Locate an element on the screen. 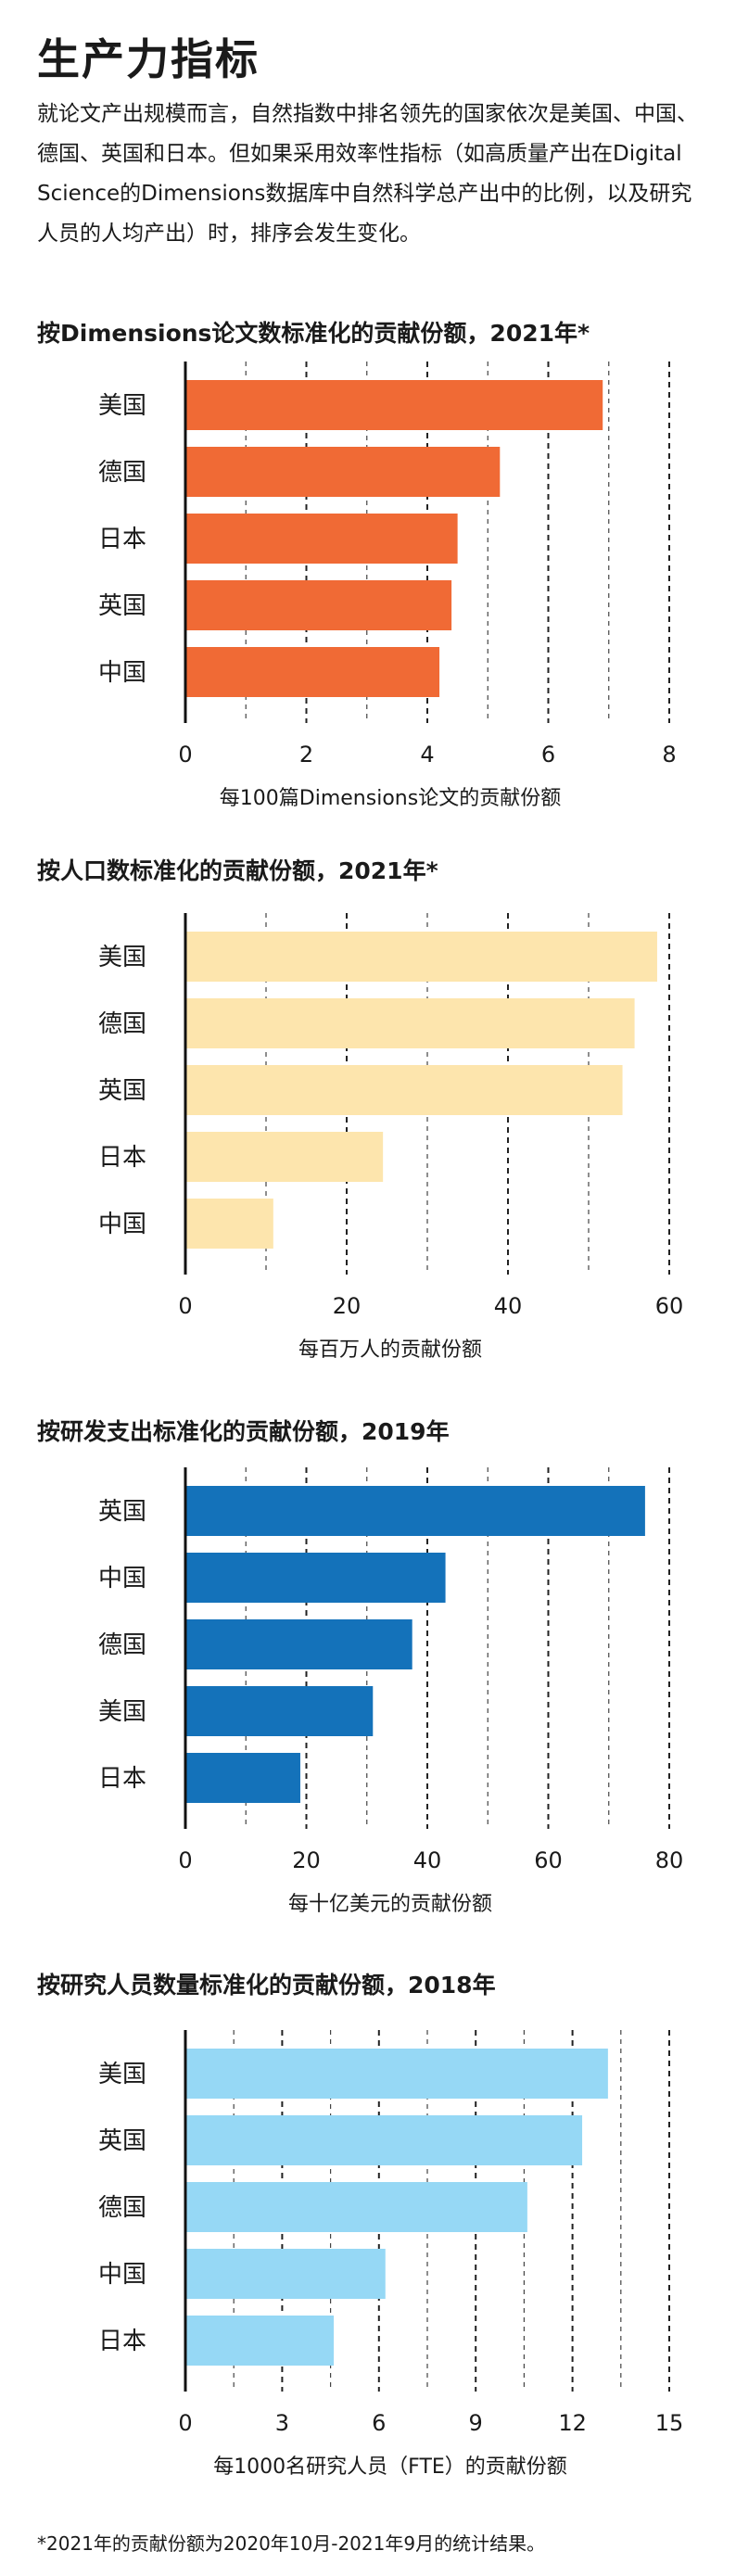 The height and width of the screenshot is (2576, 736). x-axis-label: 每100篇Dimensions论文的贡献份额 is located at coordinates (390, 798).